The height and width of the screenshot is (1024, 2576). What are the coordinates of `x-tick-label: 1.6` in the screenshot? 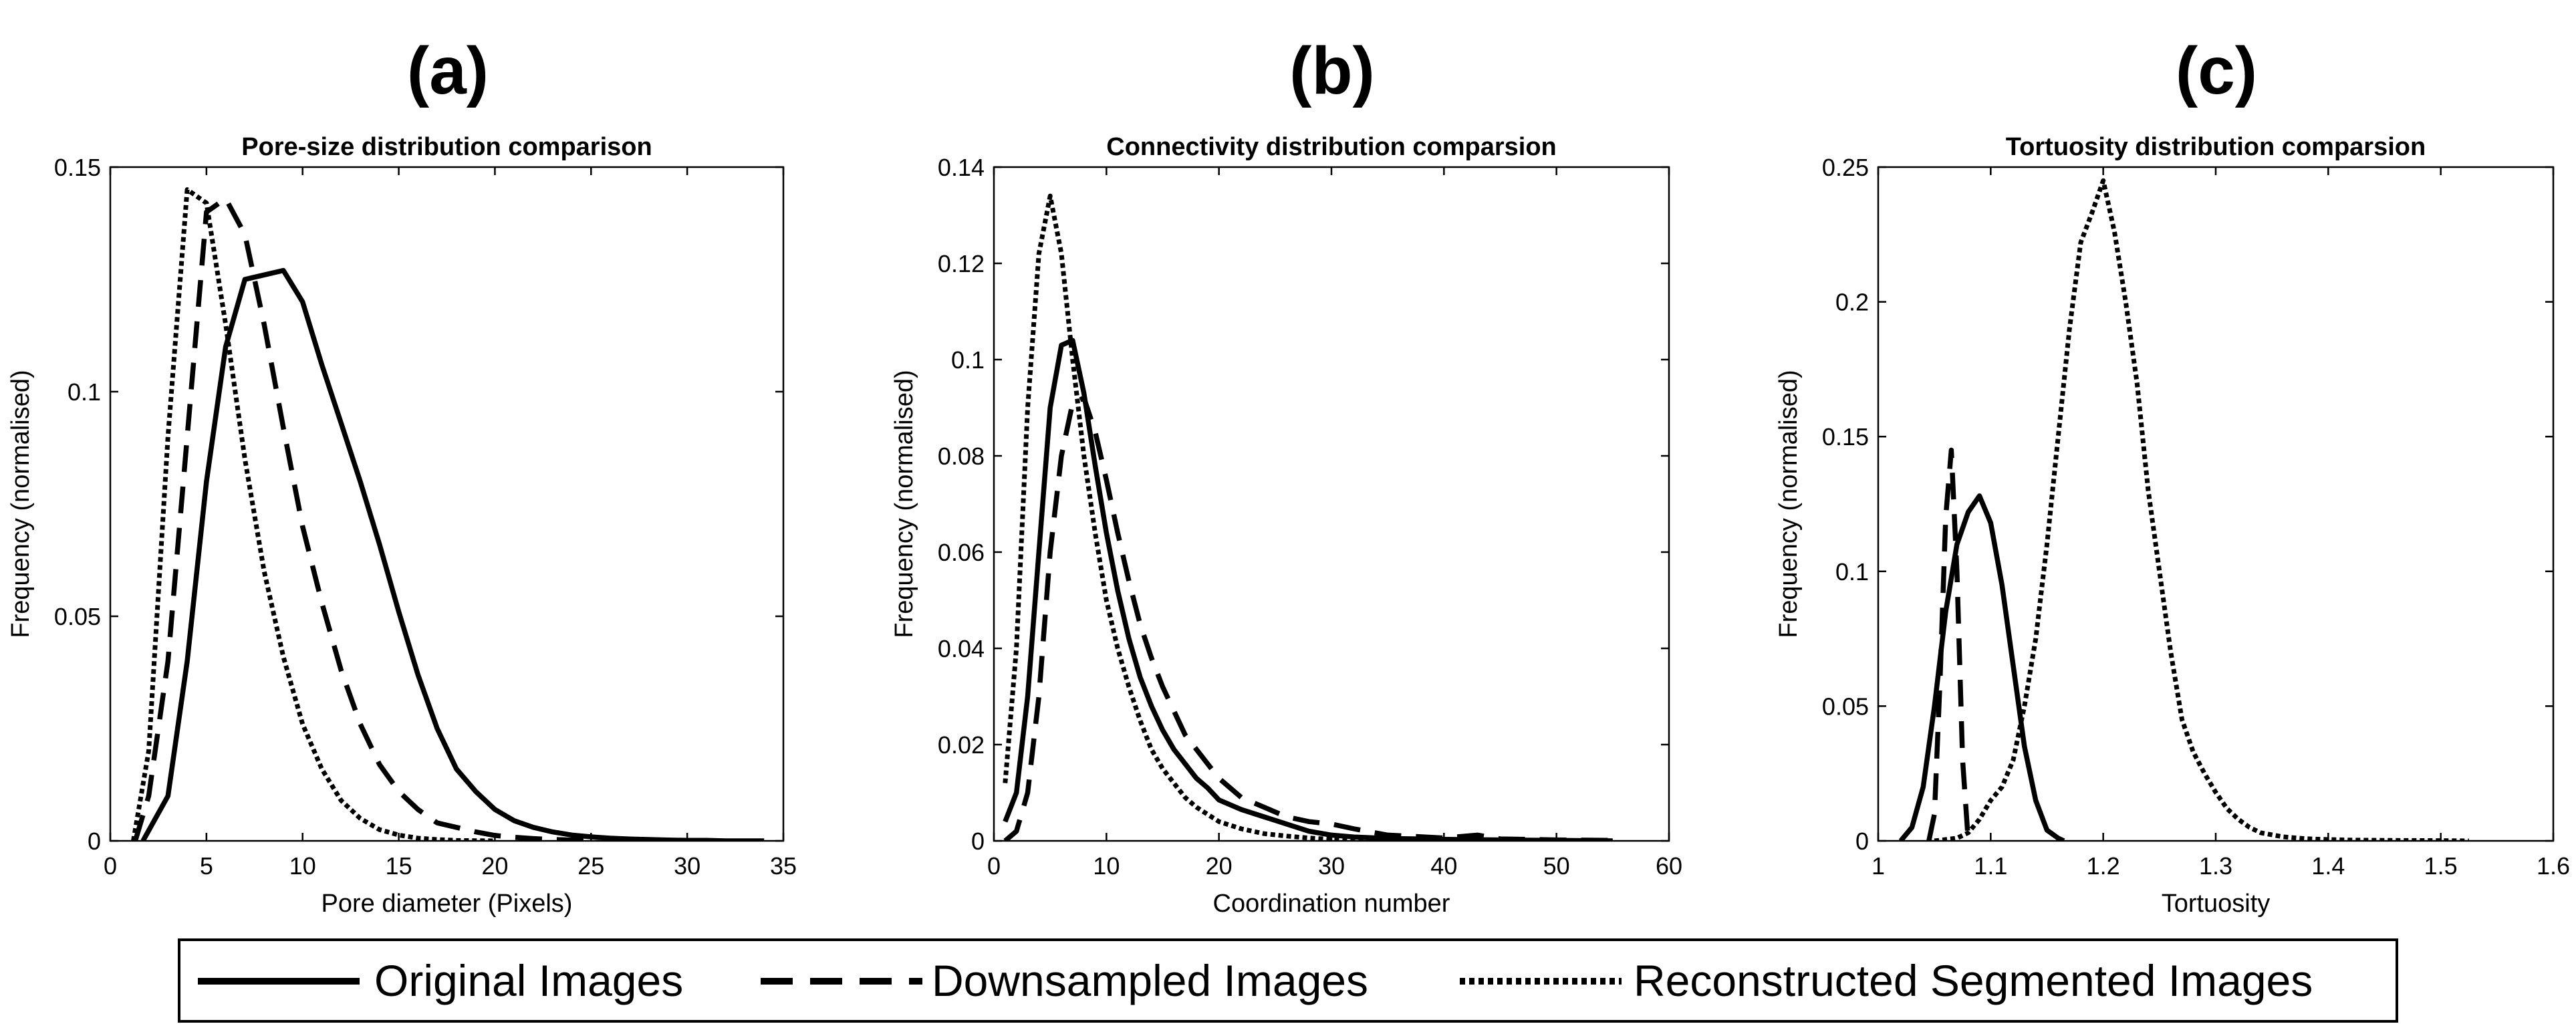 It's located at (2554, 866).